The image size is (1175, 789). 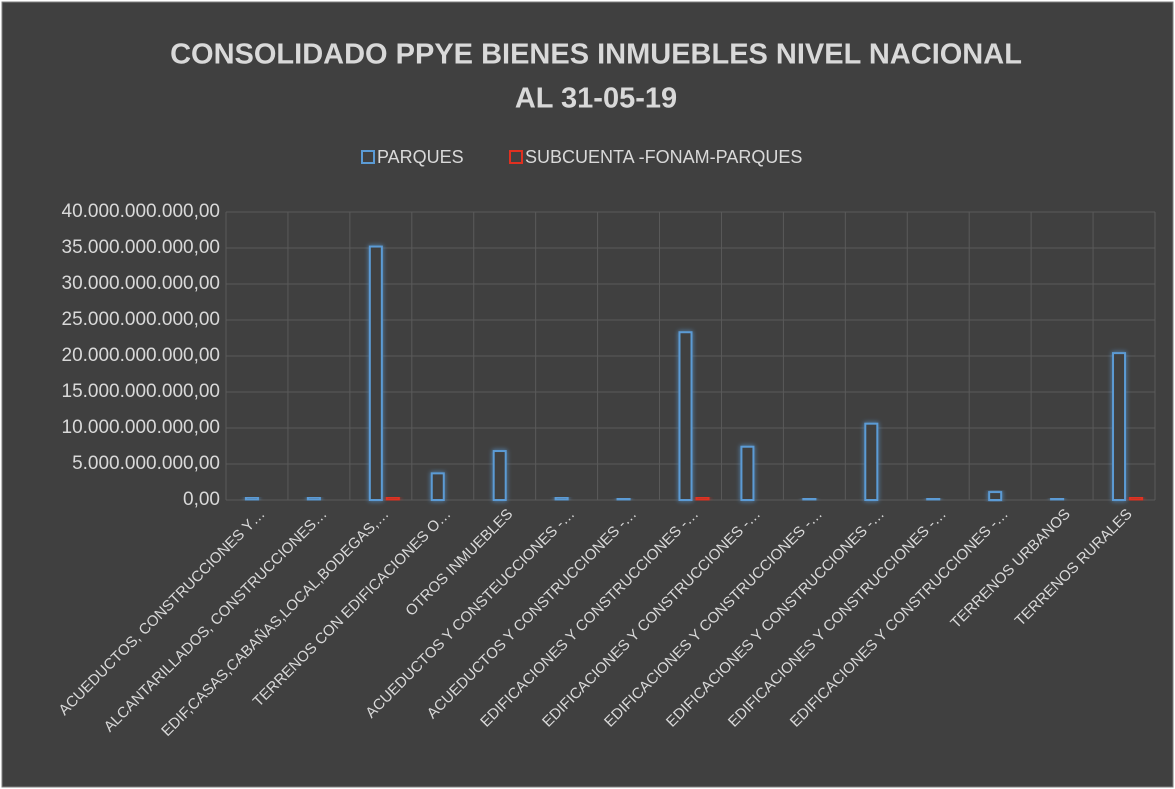 I want to click on chart-title: AL 31-05-19, so click(x=596, y=99).